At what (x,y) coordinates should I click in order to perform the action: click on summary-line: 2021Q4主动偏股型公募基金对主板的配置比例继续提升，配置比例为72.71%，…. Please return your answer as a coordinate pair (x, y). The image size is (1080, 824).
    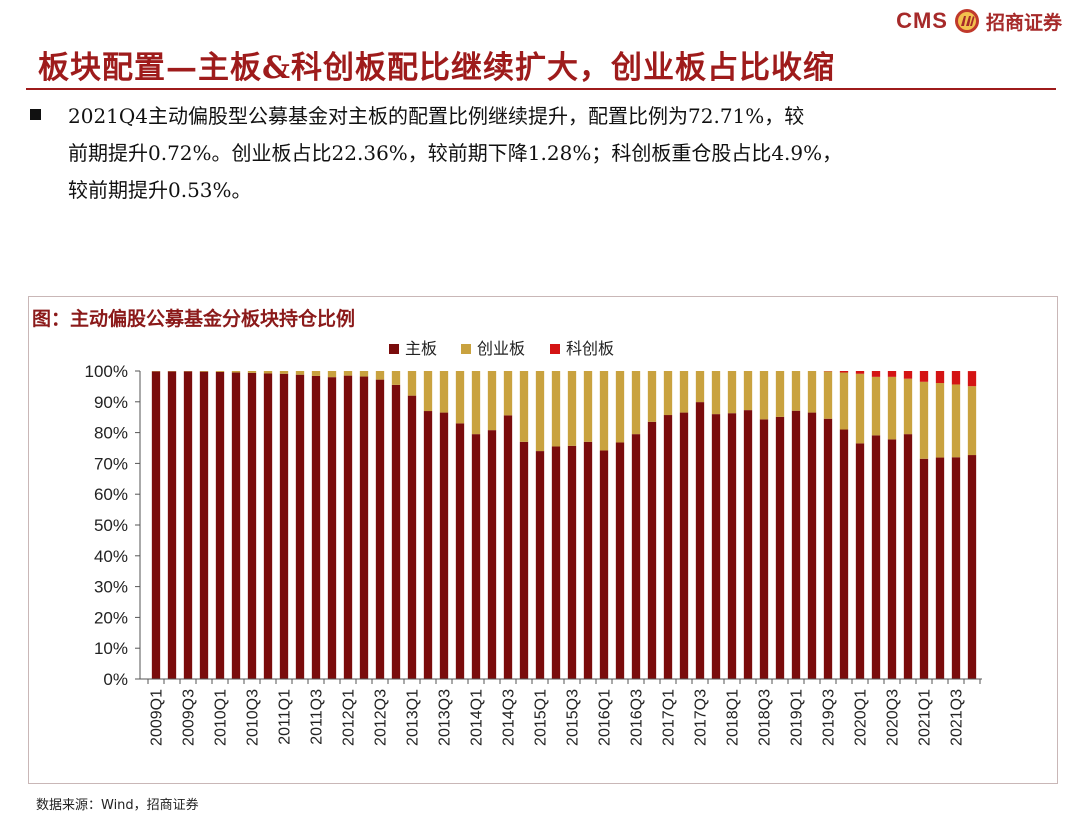
    Looking at the image, I should click on (436, 116).